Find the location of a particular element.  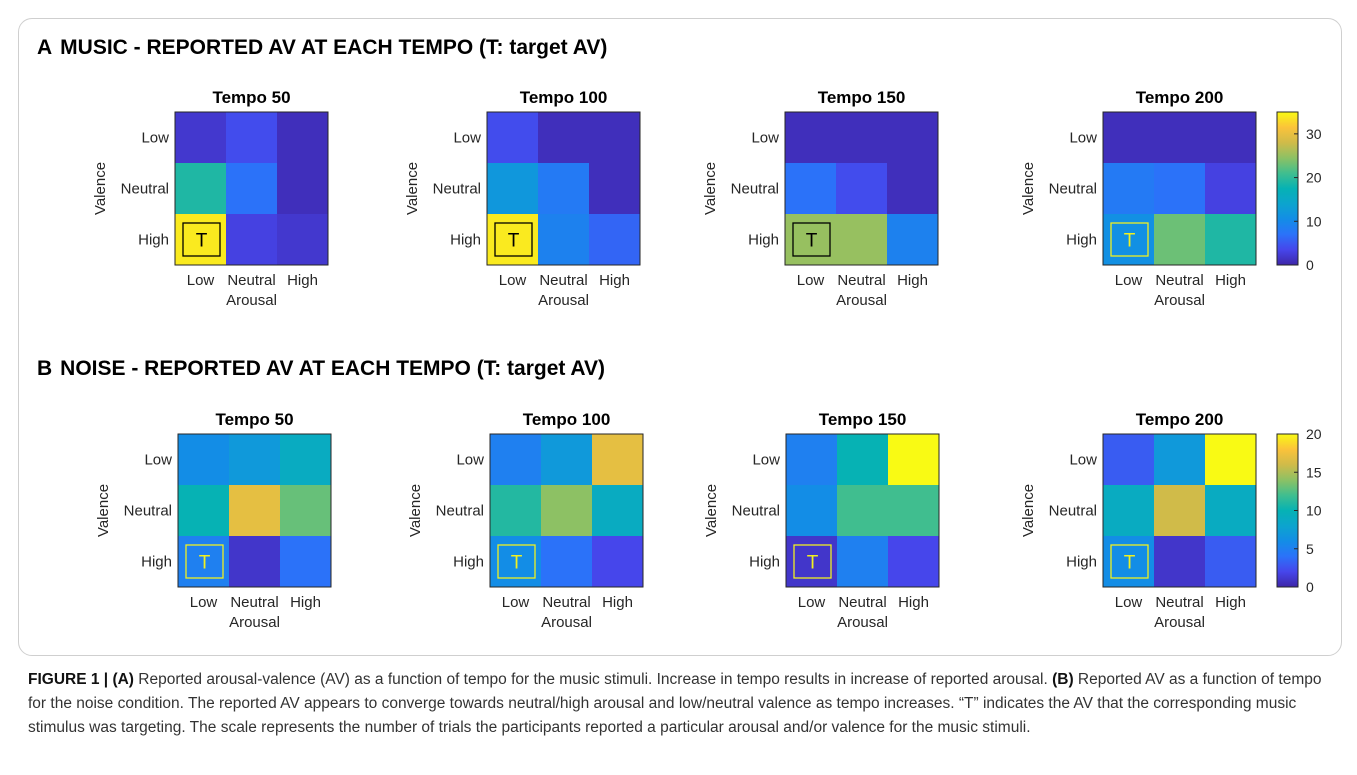

heatmap-title: Tempo 150 is located at coordinates (862, 97).